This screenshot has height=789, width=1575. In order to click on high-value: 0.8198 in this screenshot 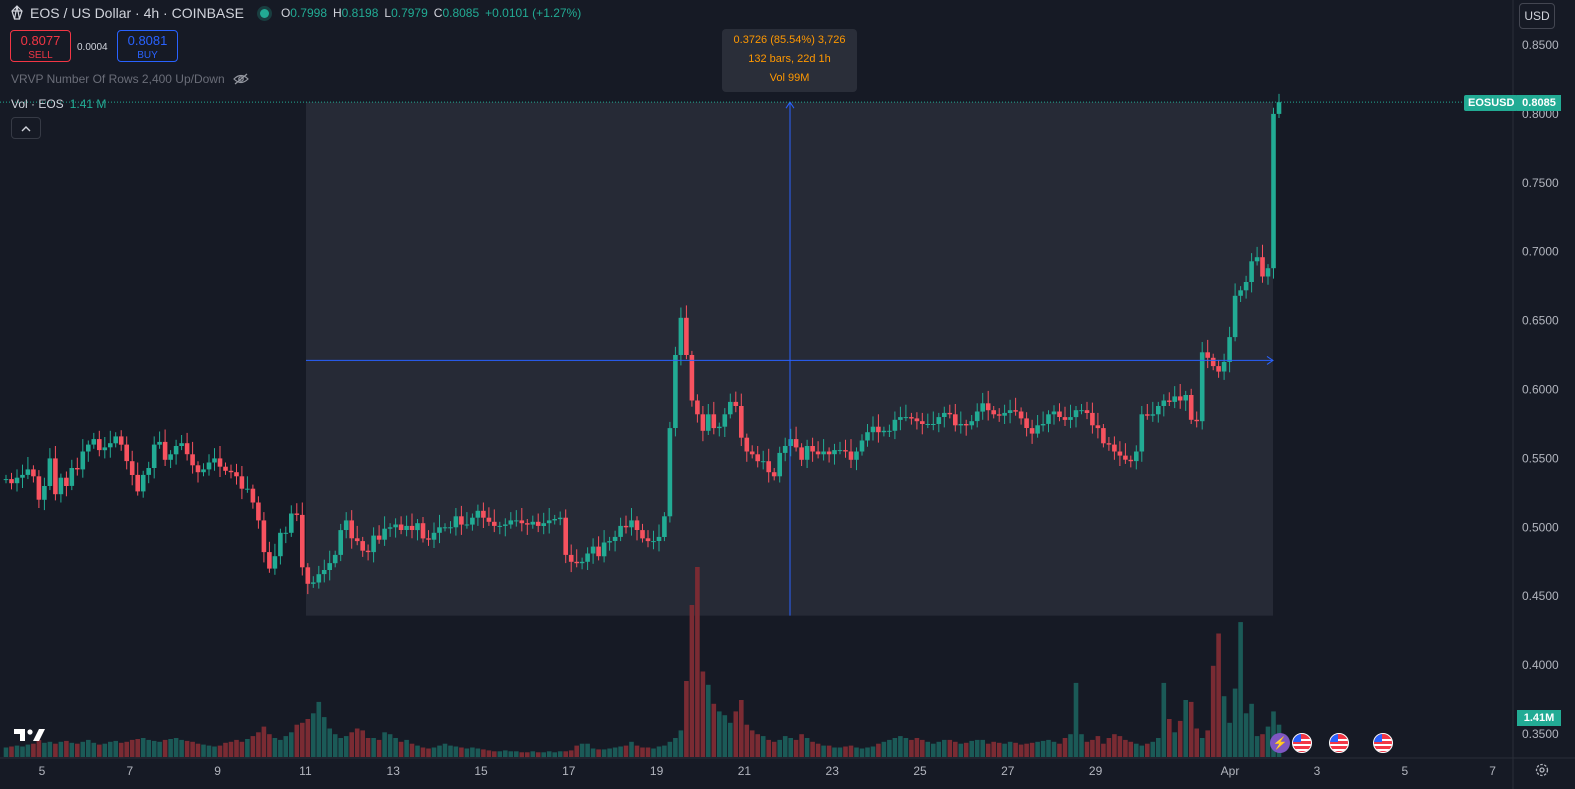, I will do `click(360, 13)`.